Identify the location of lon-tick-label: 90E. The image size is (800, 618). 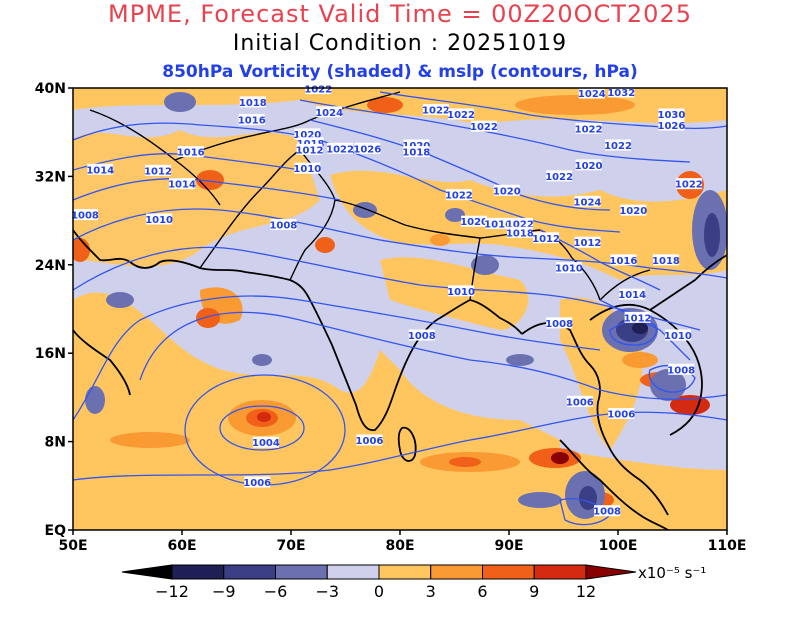
(508, 546).